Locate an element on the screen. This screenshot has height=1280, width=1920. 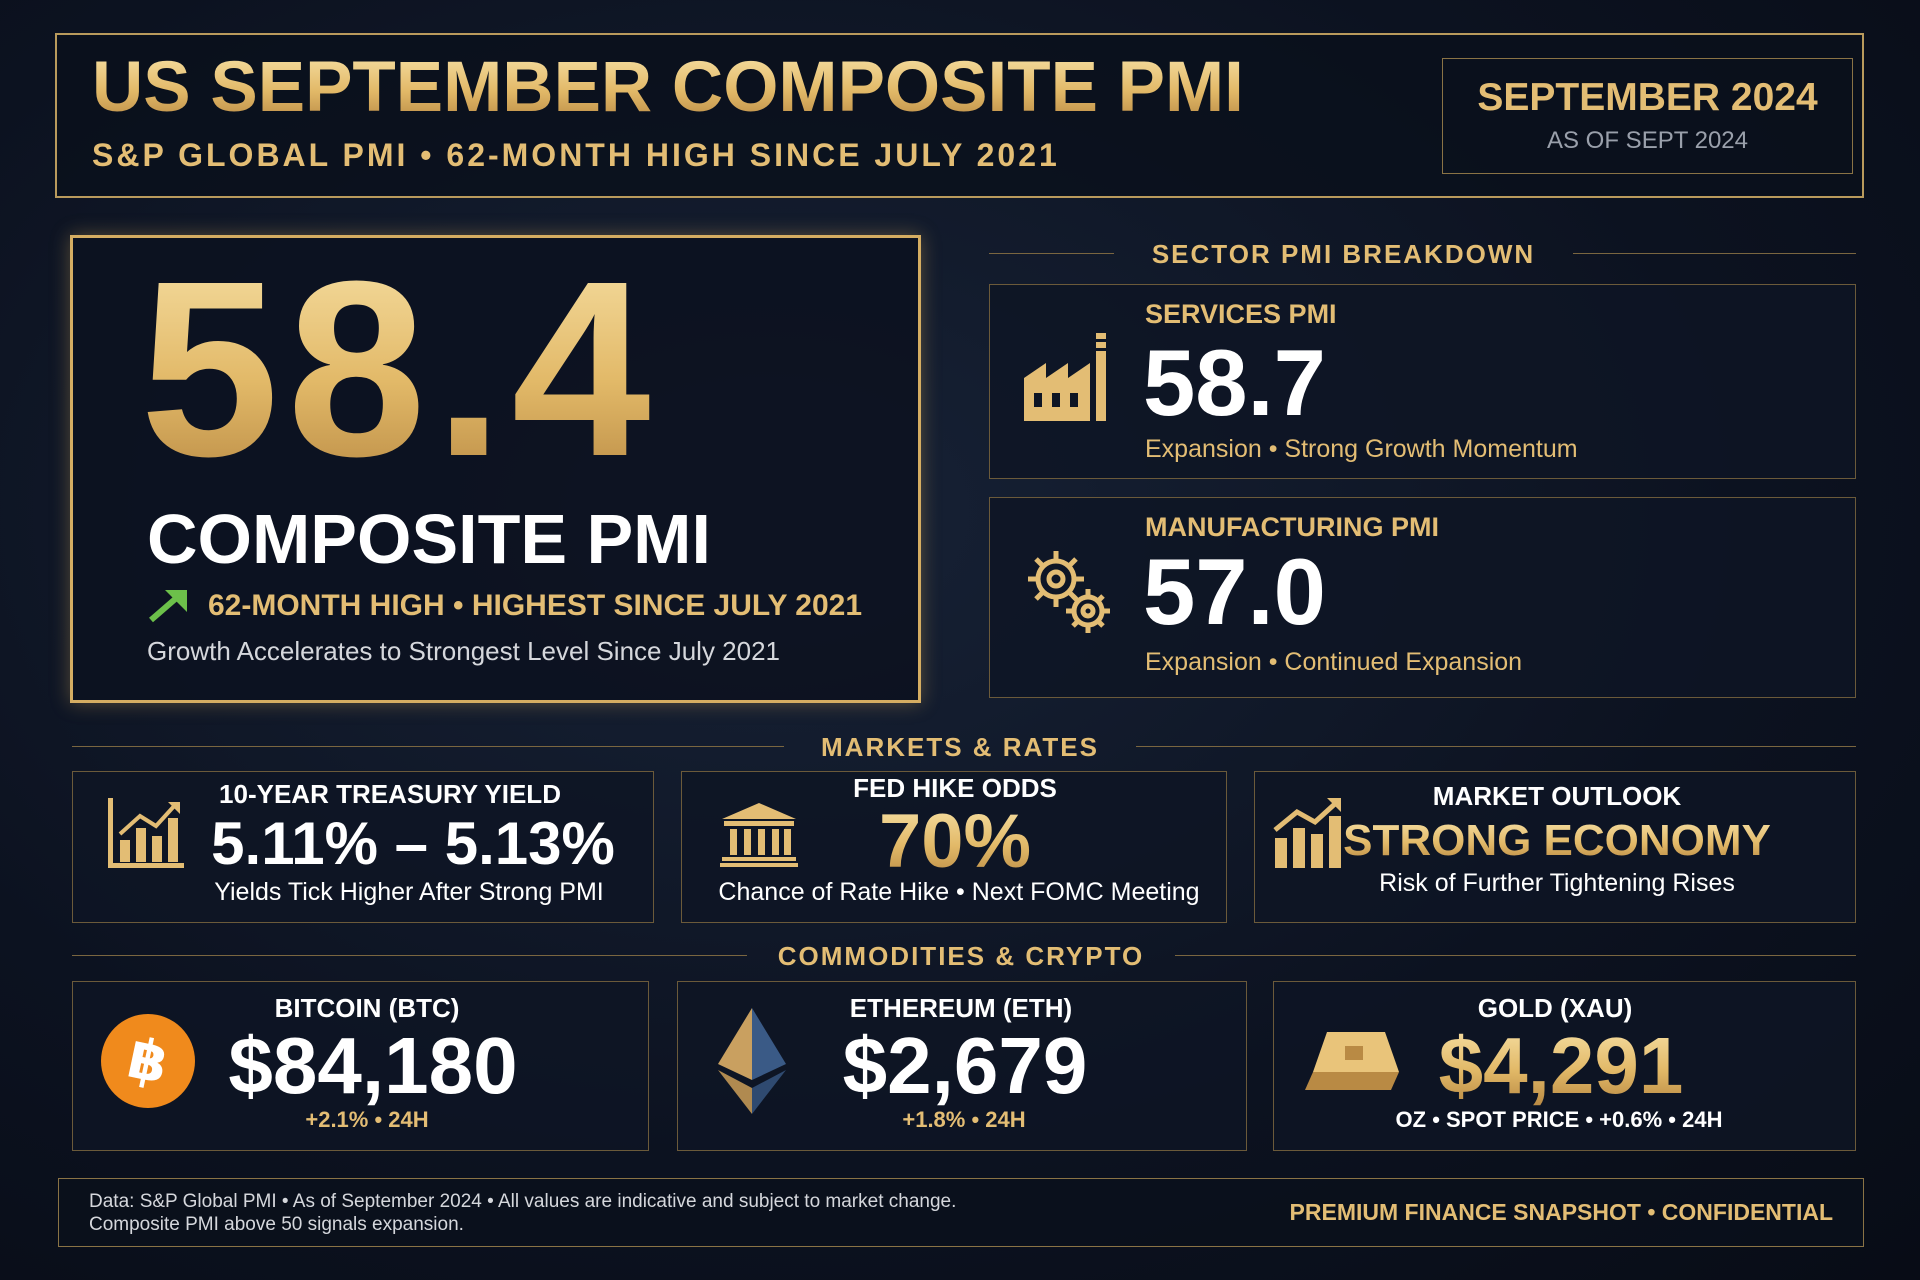
asset-value: $84,180 is located at coordinates (373, 1065).